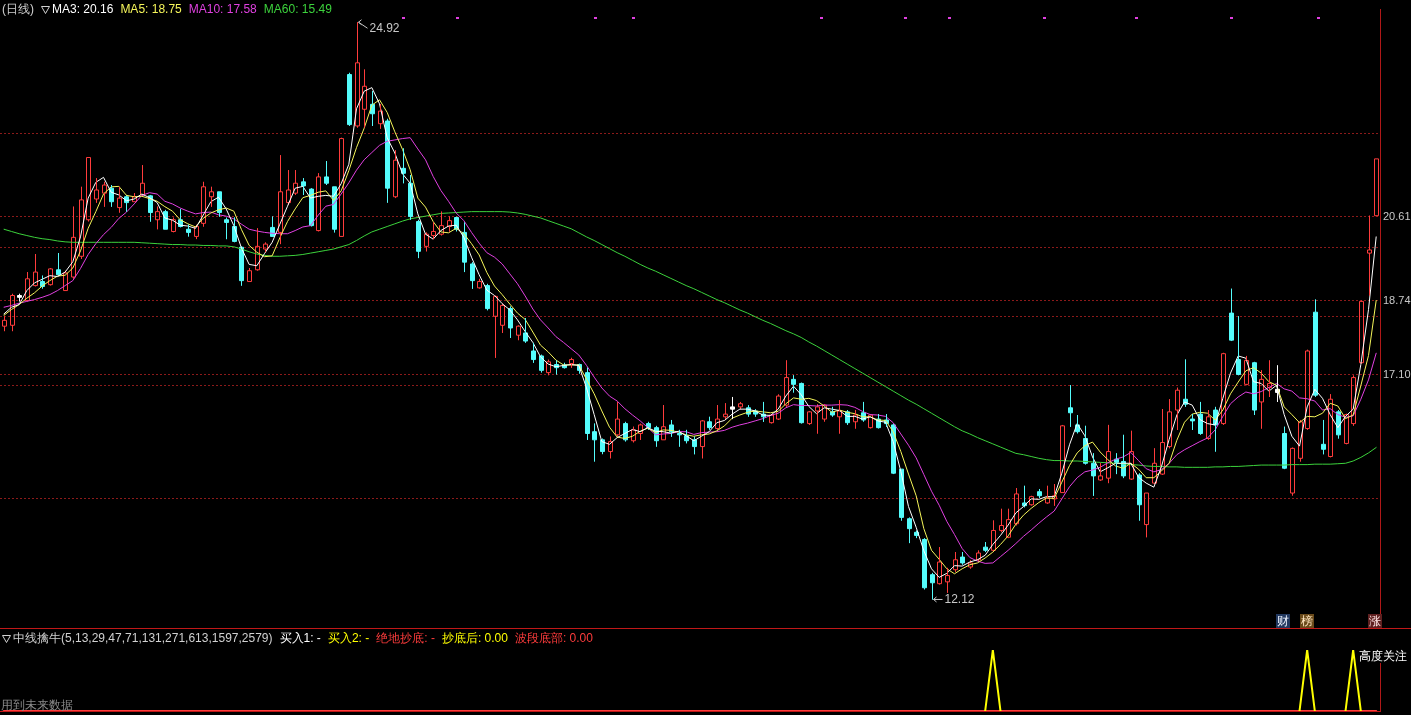  What do you see at coordinates (959, 598) in the screenshot?
I see `annotation: 12.12` at bounding box center [959, 598].